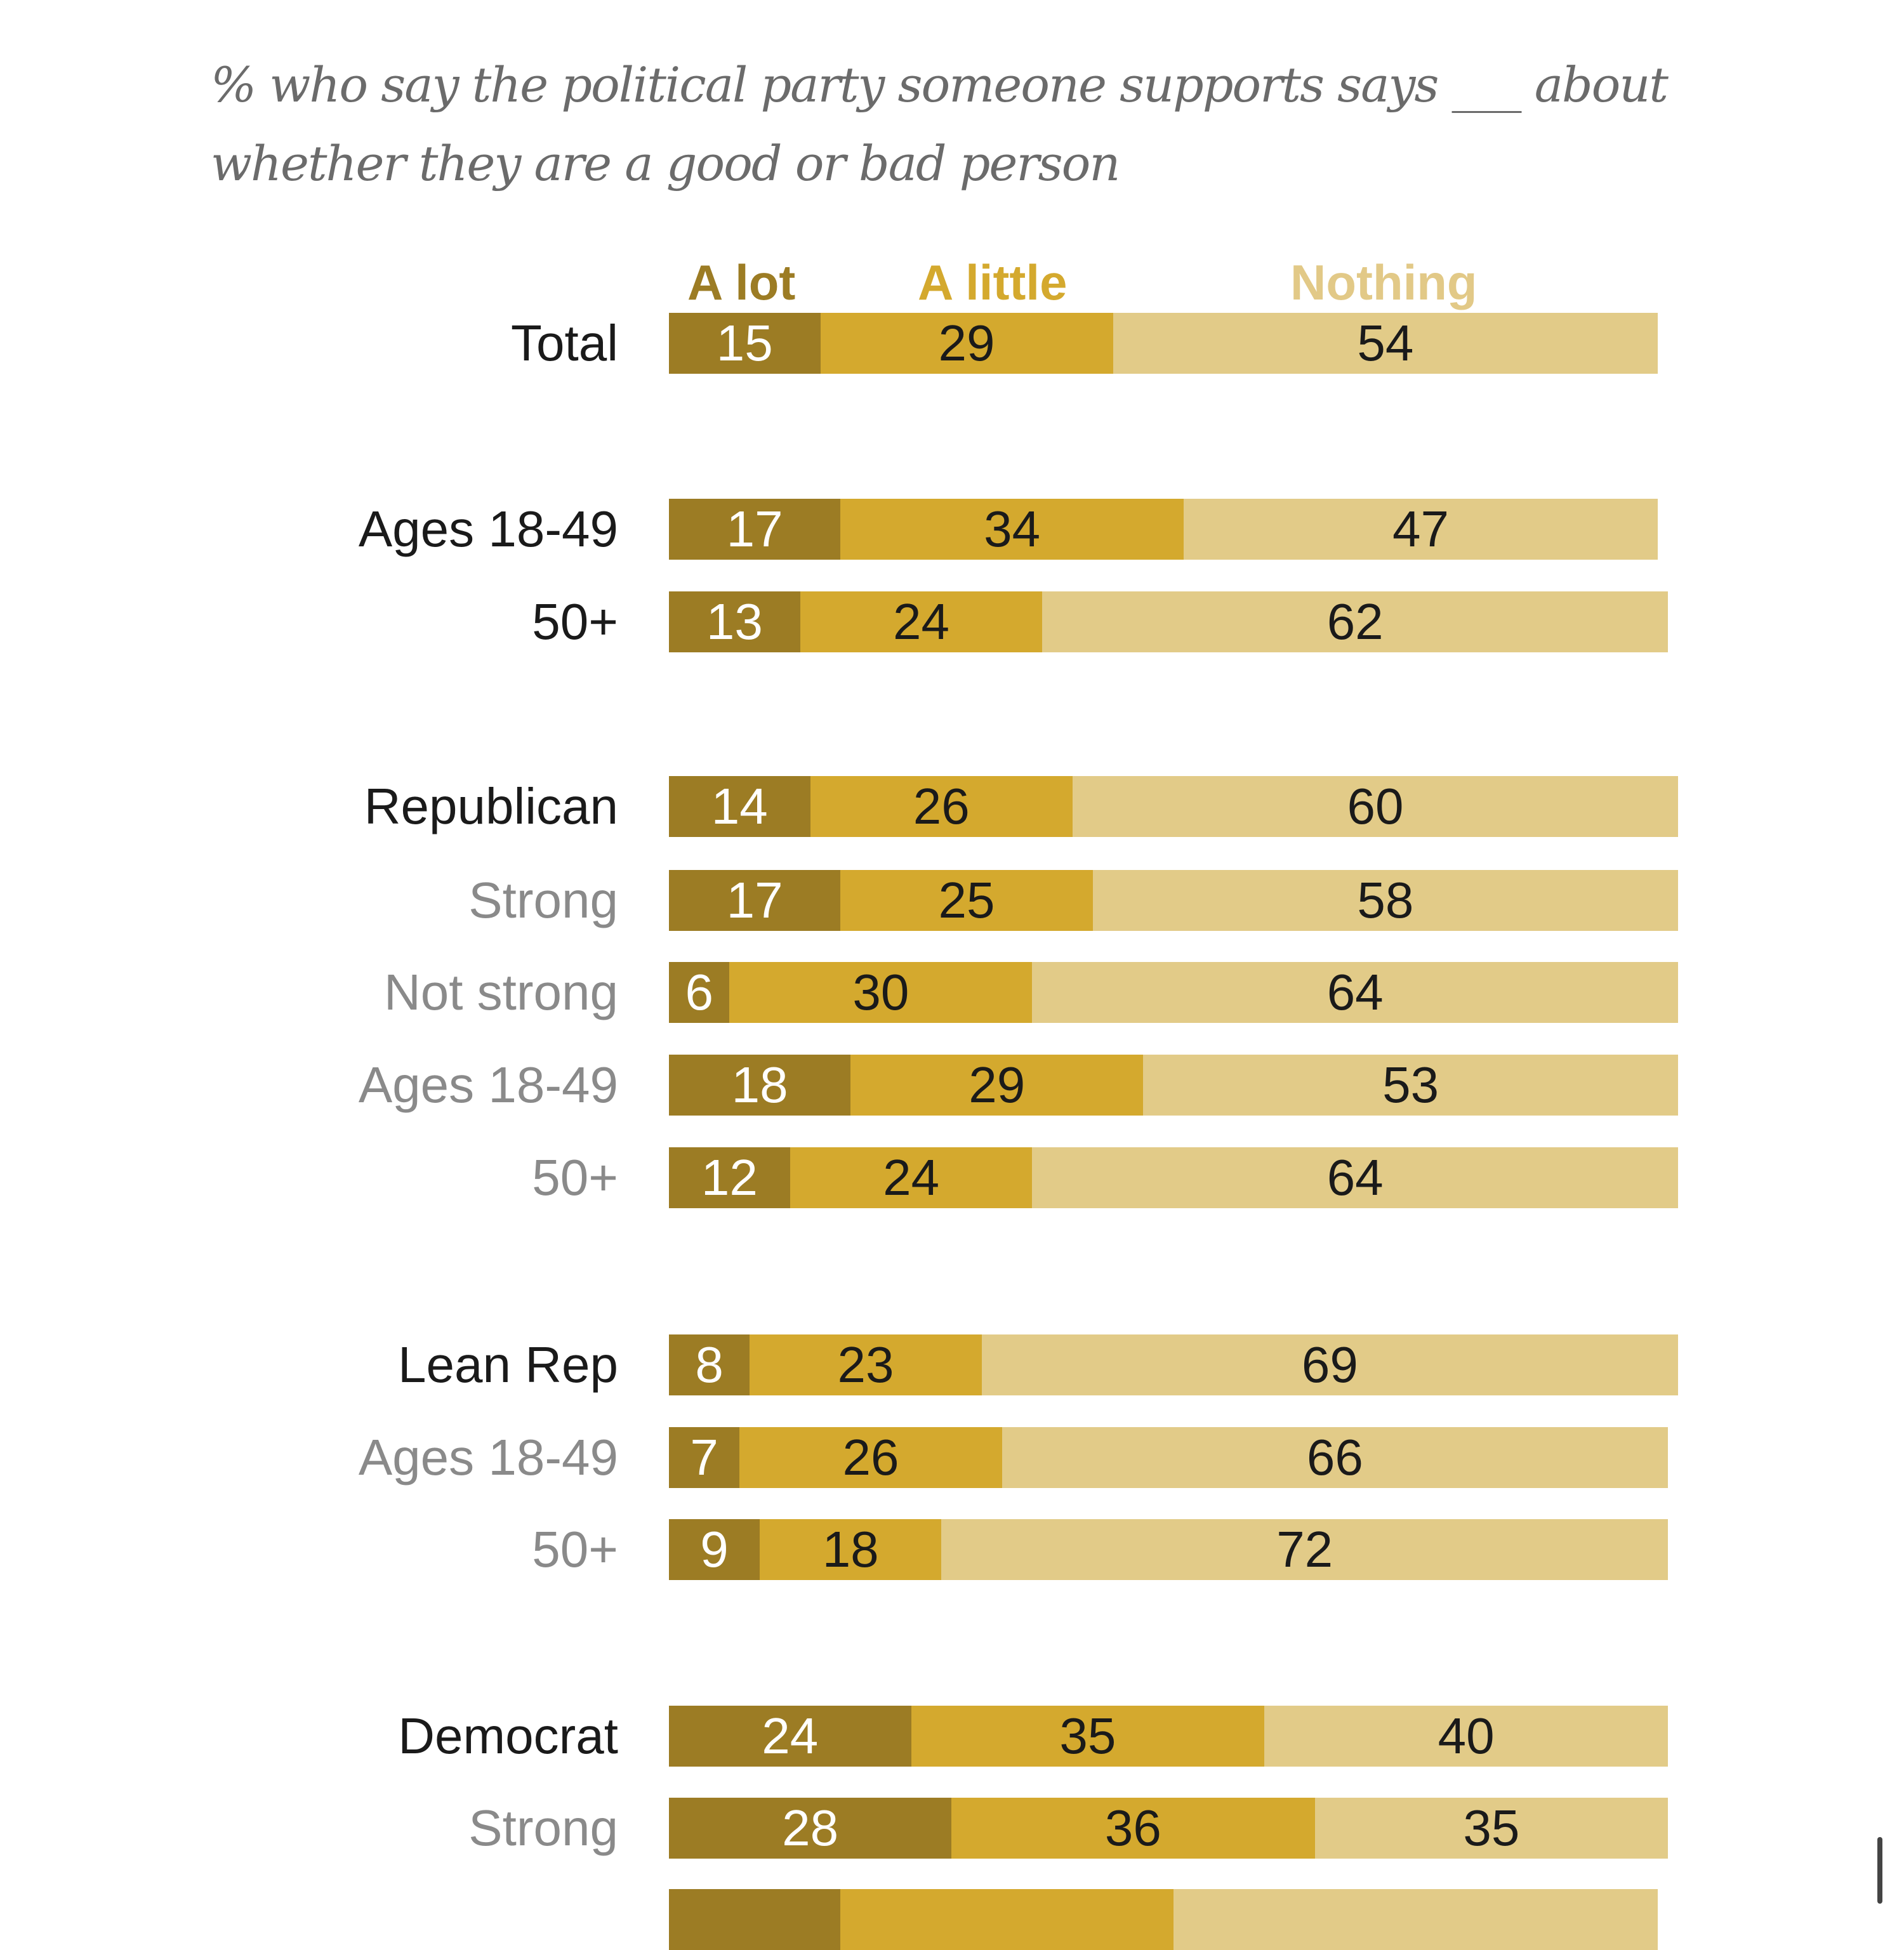 Image resolution: width=1904 pixels, height=1950 pixels. Describe the element at coordinates (1467, 1736) in the screenshot. I see `bar-segment-nothing: 40` at that location.